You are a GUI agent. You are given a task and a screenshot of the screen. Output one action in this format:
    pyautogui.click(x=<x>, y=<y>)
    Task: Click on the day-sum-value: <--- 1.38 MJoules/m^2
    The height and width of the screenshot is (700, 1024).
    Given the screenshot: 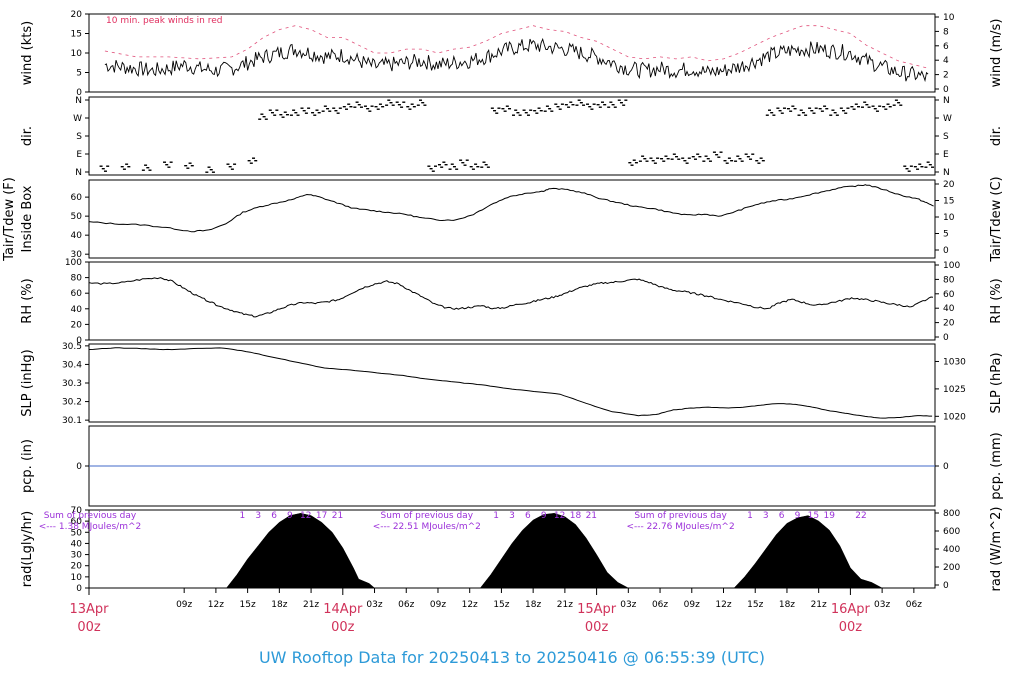 What is the action you would take?
    pyautogui.click(x=90, y=527)
    